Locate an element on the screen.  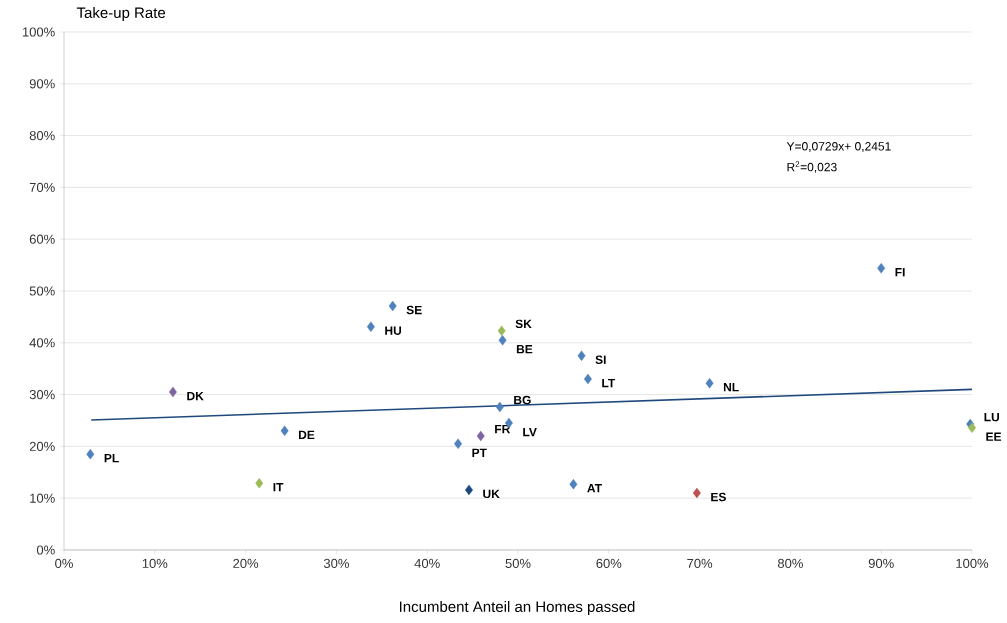
y-tick-label: 40% is located at coordinates (42, 343).